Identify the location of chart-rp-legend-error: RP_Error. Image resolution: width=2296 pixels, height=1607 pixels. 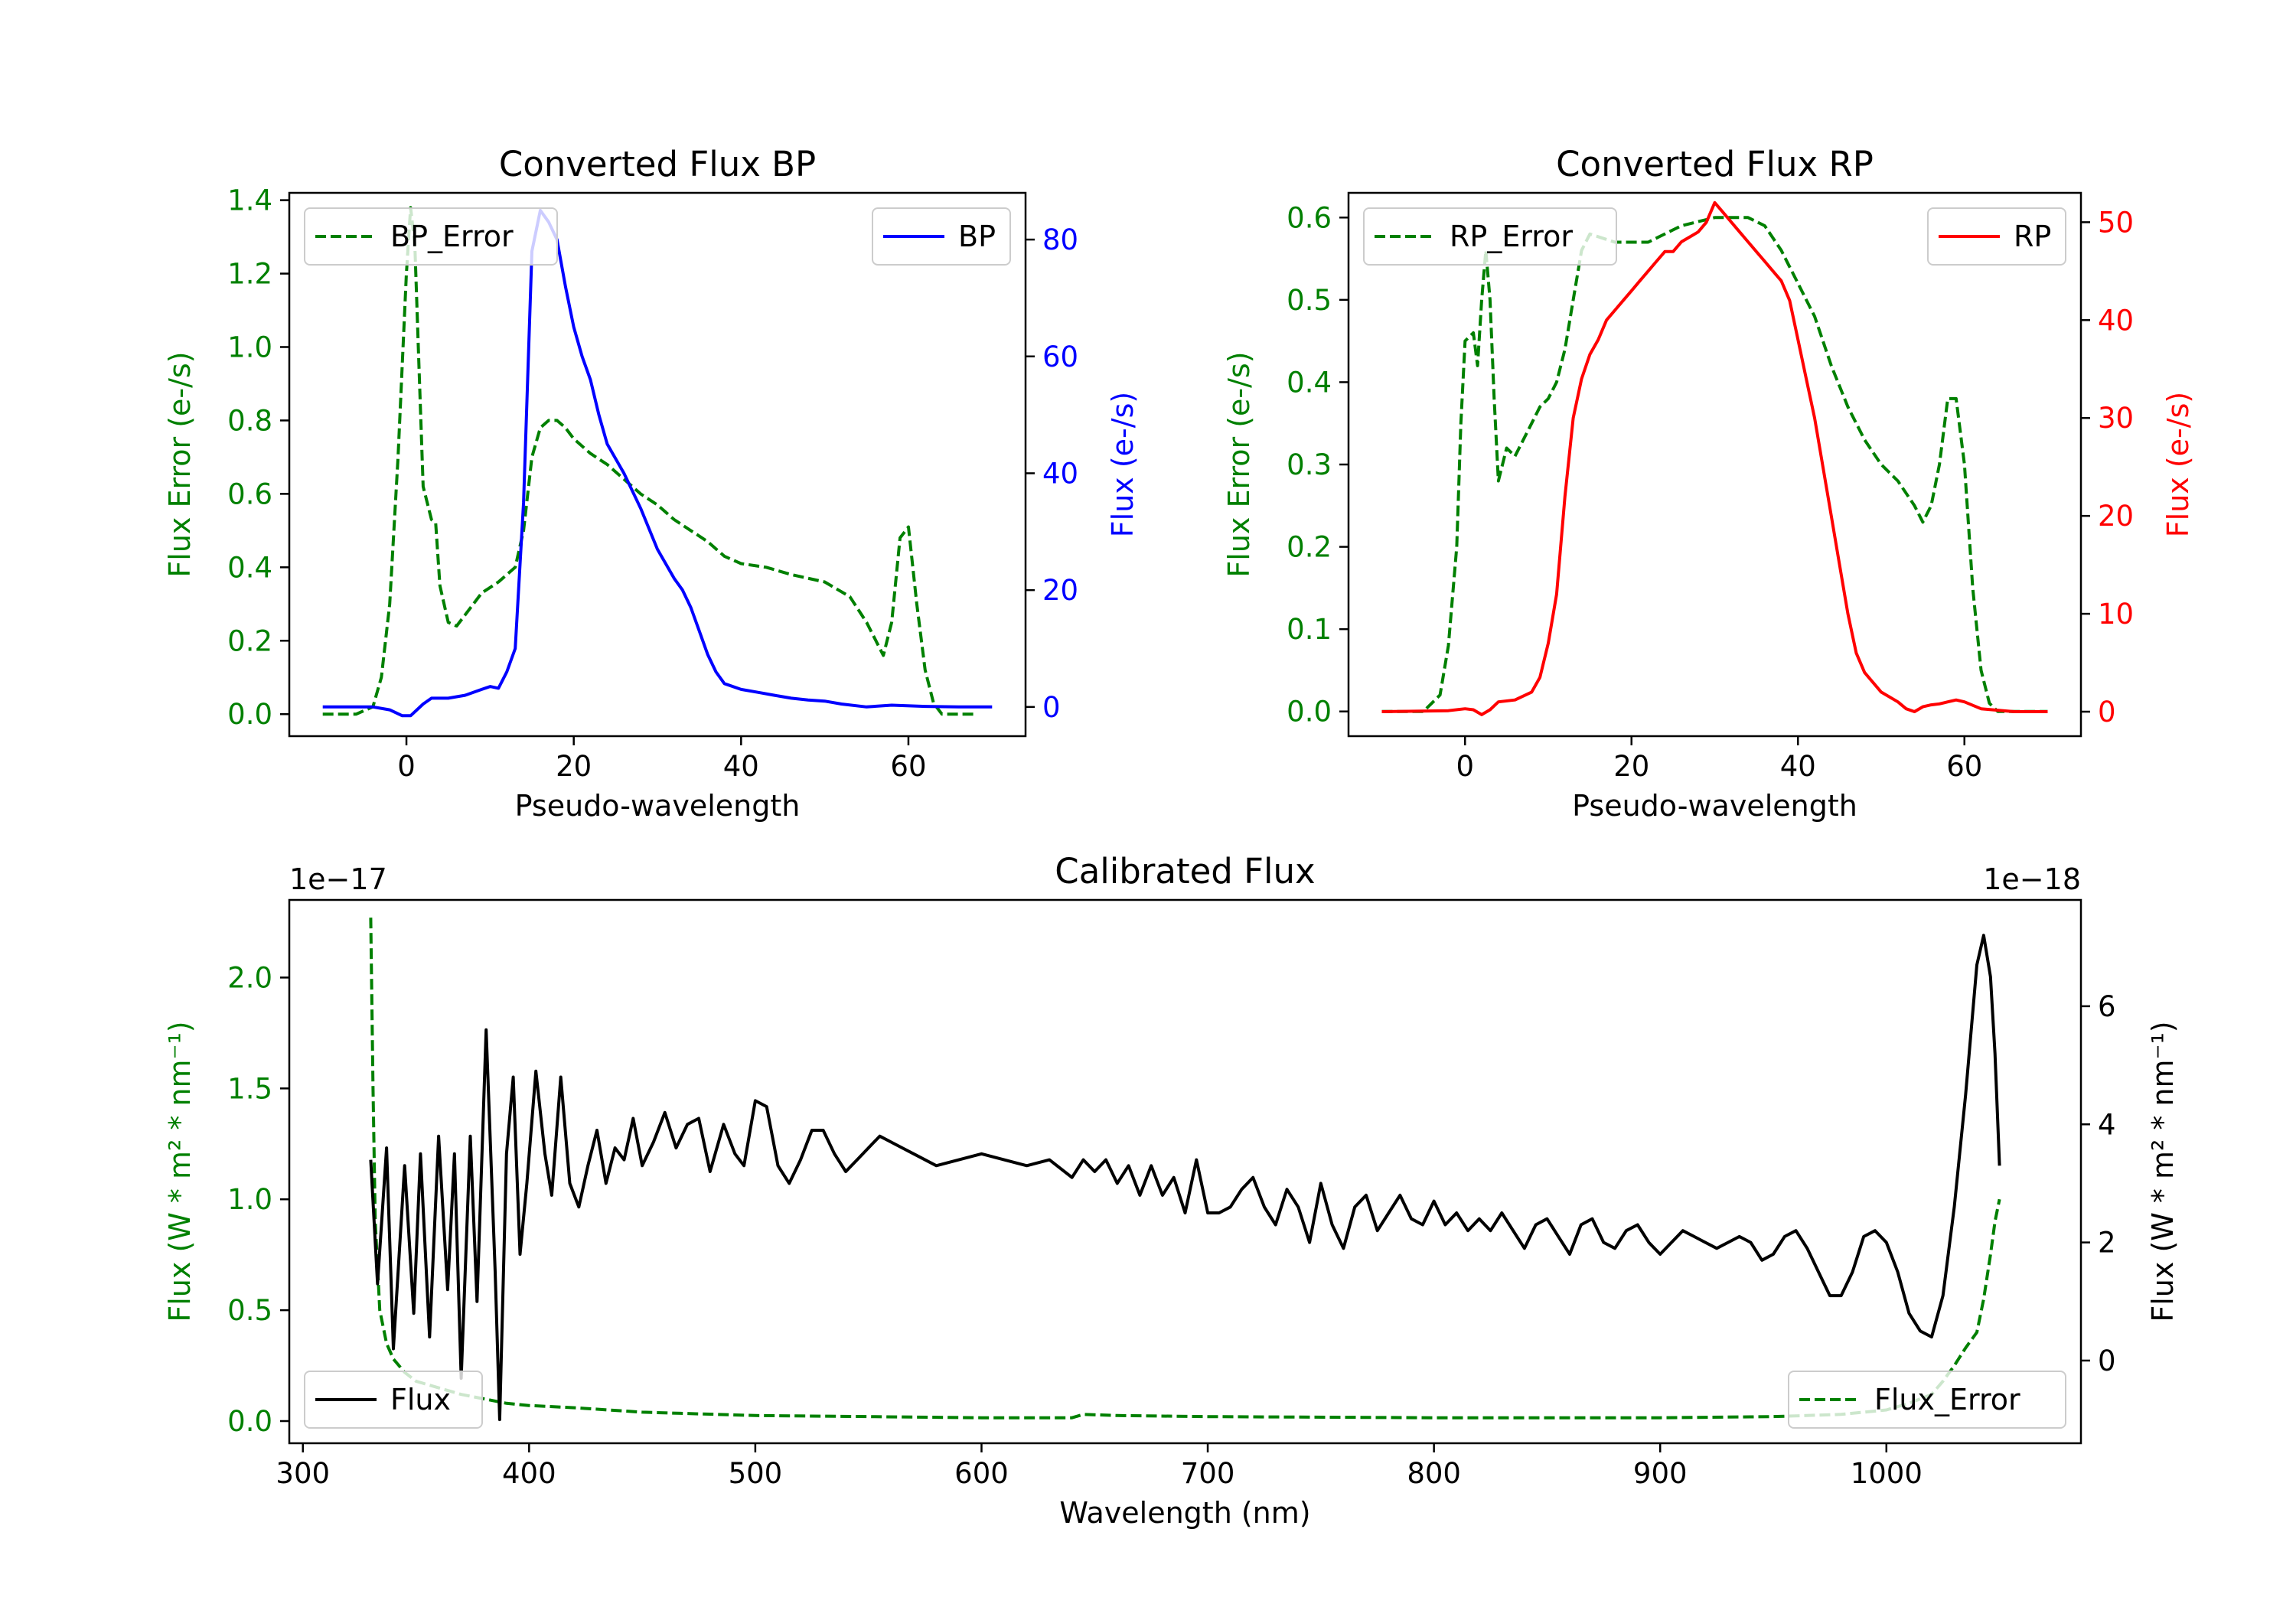
(1490, 237).